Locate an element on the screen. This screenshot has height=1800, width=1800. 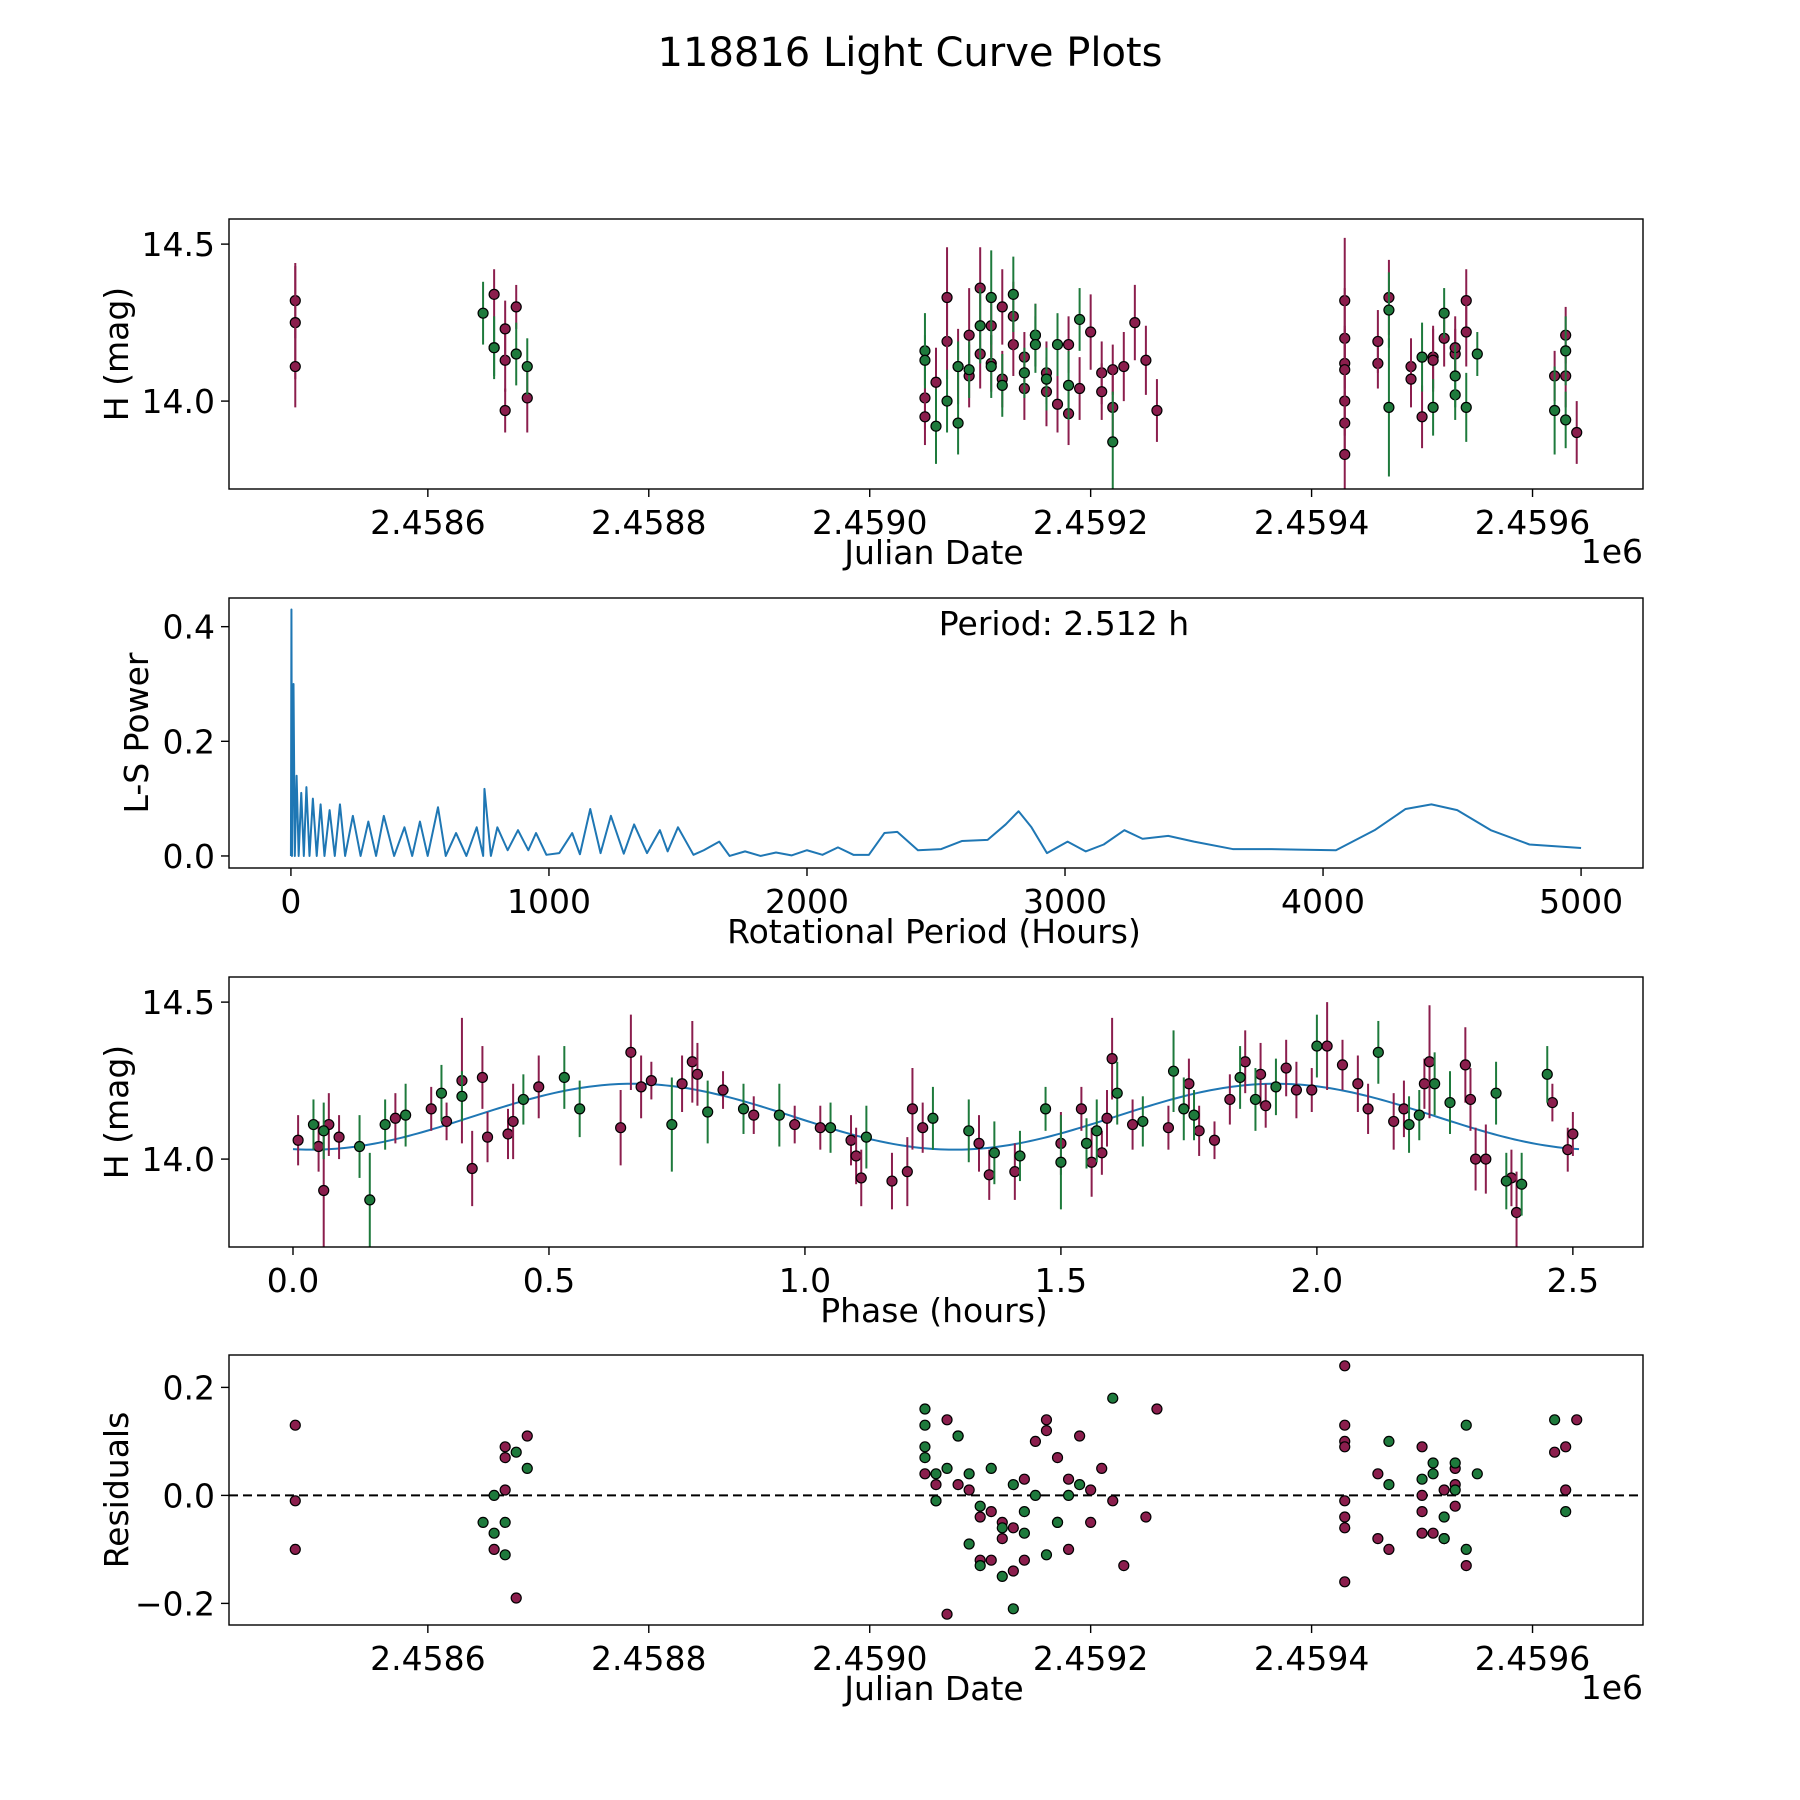
periodogram-line is located at coordinates (935, 732).